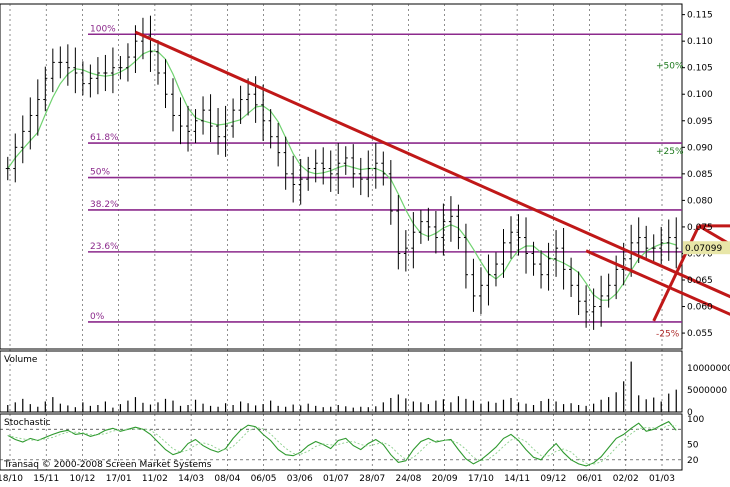  Describe the element at coordinates (46, 478) in the screenshot. I see `x-tick-label: 15/11` at that location.